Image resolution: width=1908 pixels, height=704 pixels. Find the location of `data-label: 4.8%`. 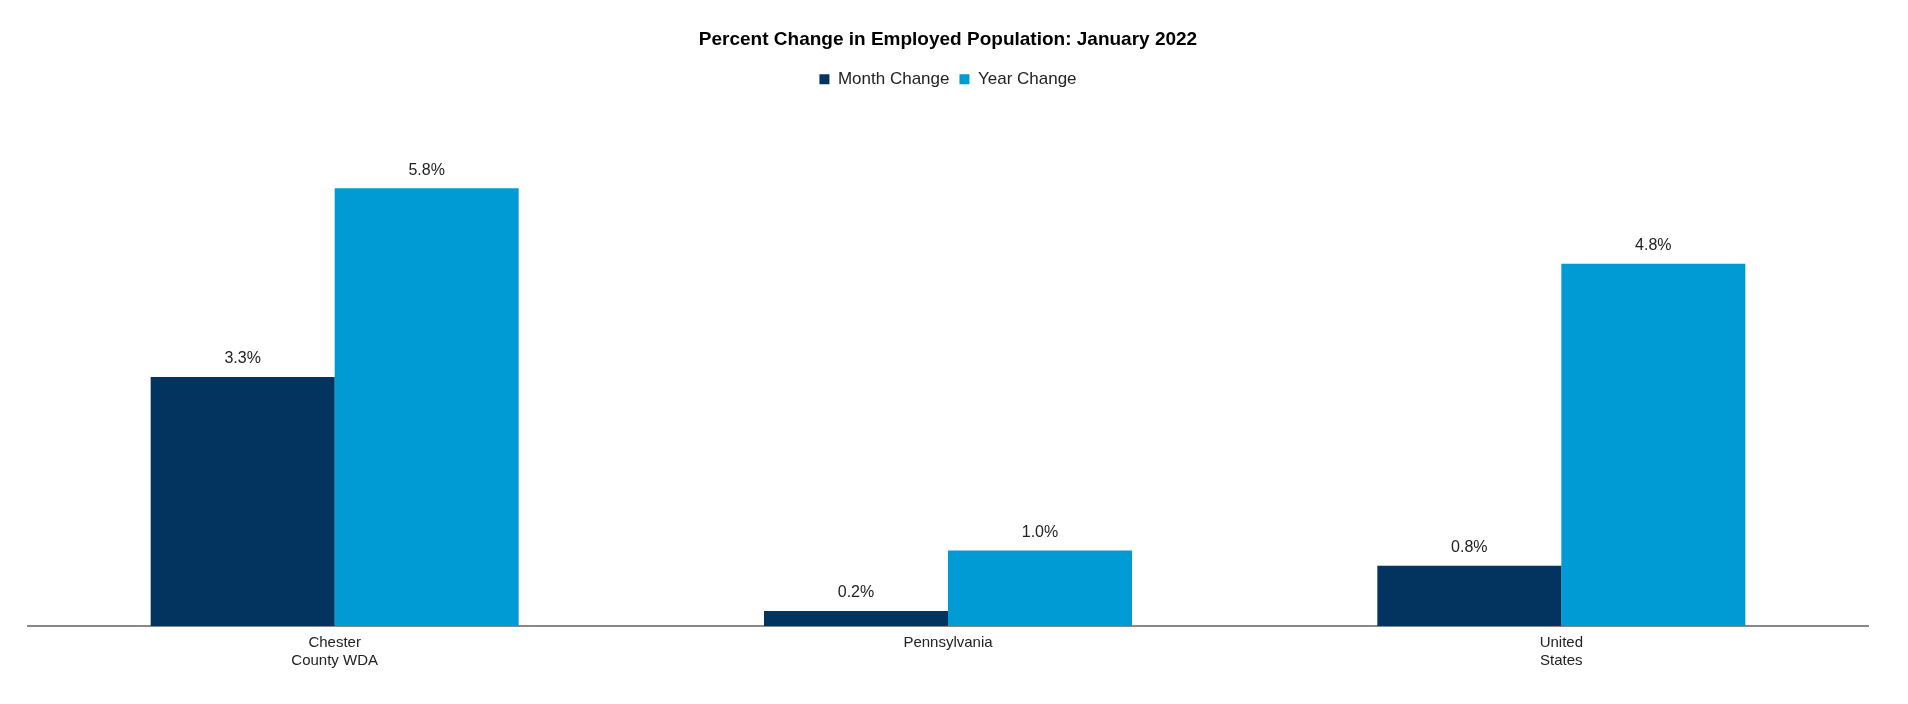

data-label: 4.8% is located at coordinates (1653, 245).